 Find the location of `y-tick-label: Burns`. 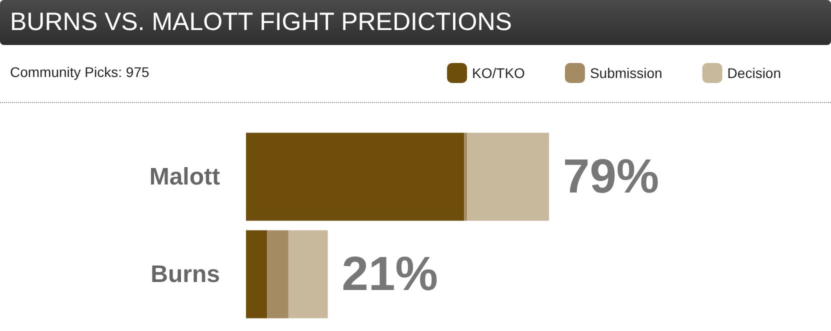

y-tick-label: Burns is located at coordinates (185, 274).